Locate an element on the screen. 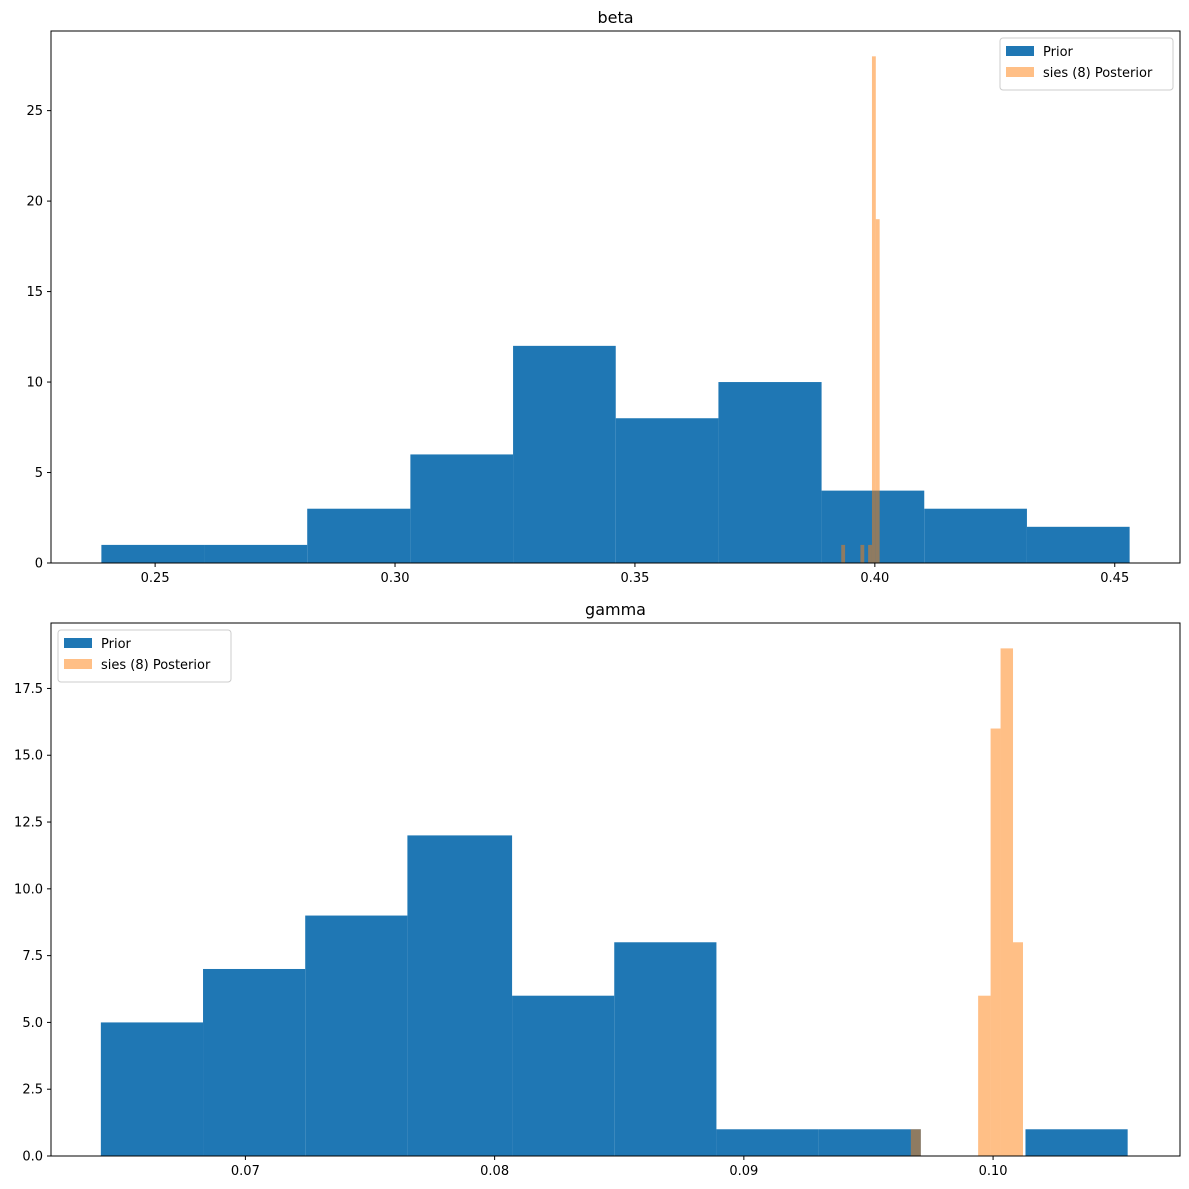  y-tick-label: 25 is located at coordinates (34, 111).